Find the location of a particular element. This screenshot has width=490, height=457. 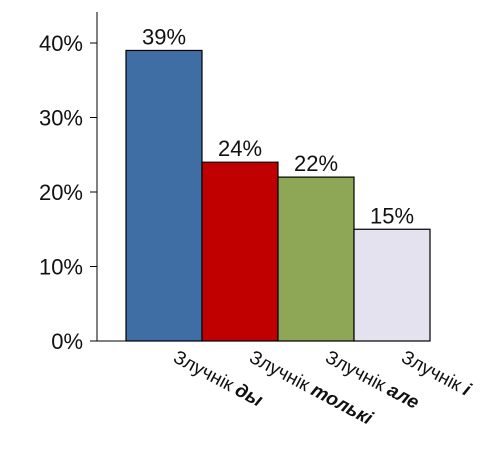

y-tick-label: 20% is located at coordinates (61, 192).